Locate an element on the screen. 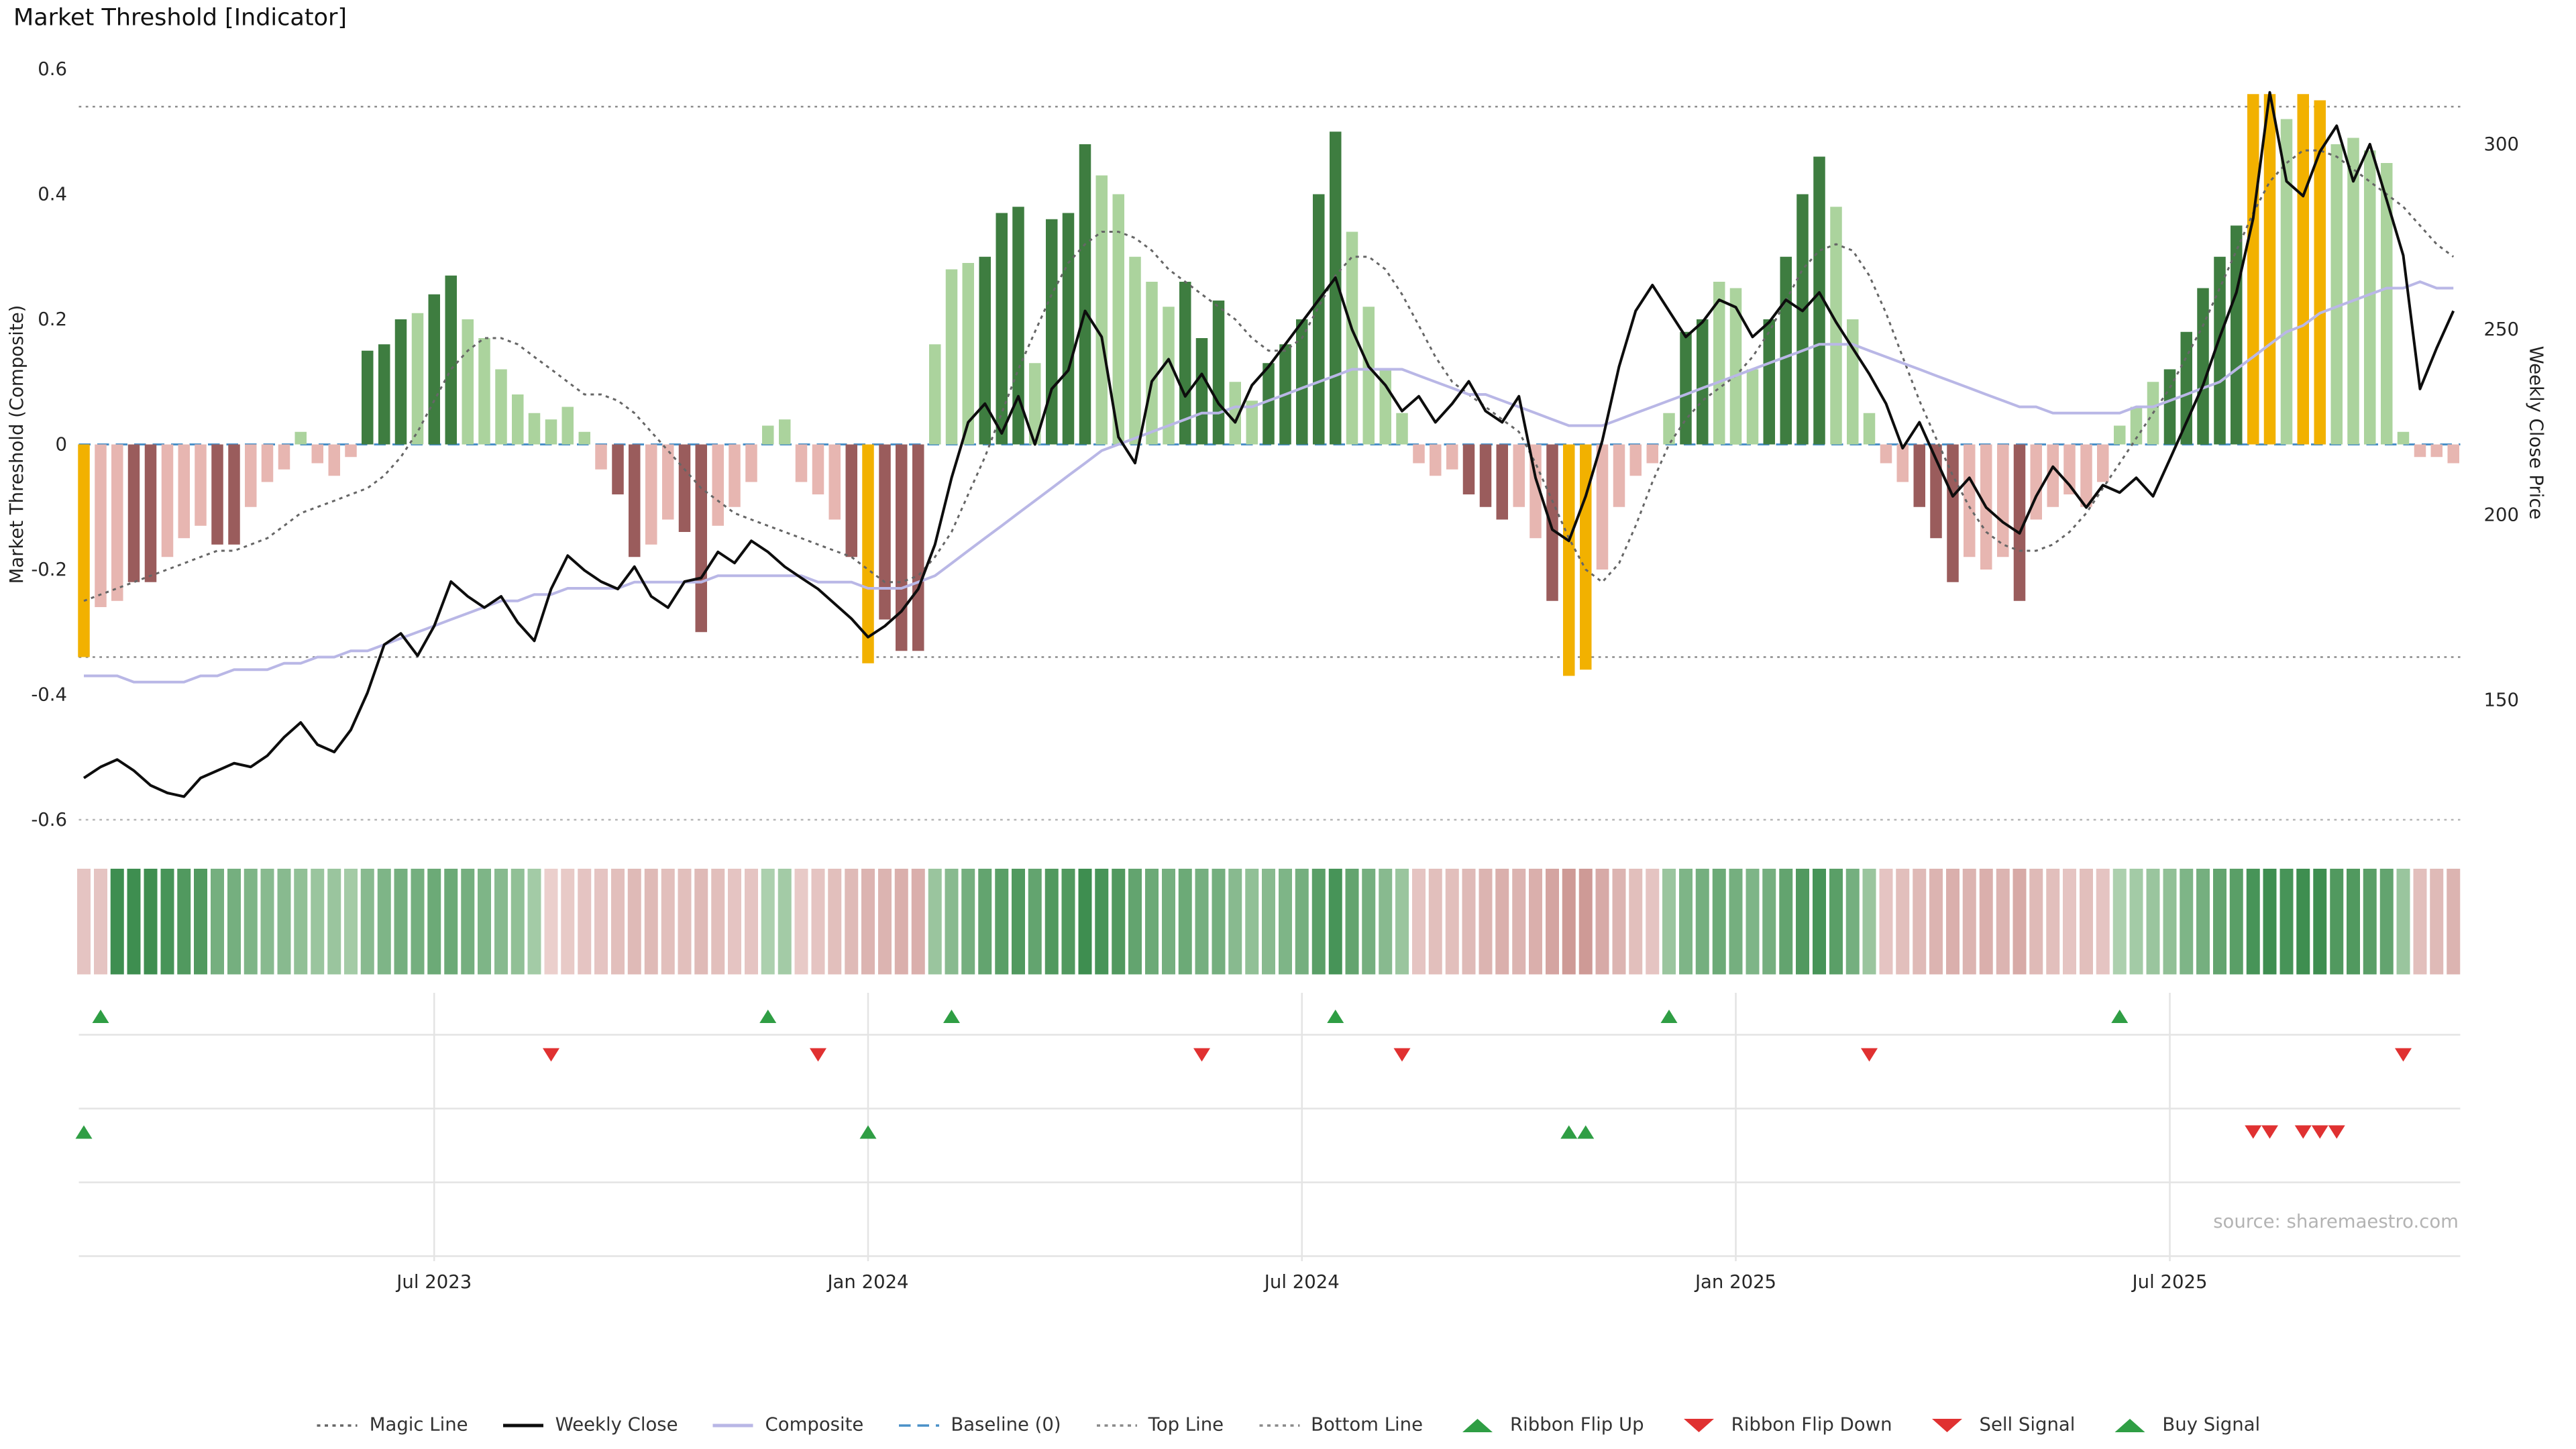 The image size is (2576, 1449). legend-item: Baseline (0) is located at coordinates (979, 1425).